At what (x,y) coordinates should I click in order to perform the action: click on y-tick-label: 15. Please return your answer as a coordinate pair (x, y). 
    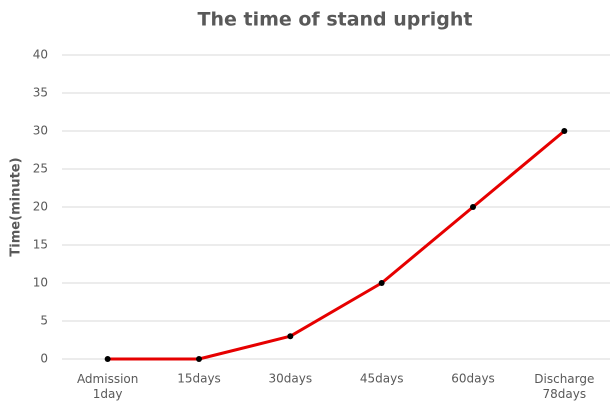
    Looking at the image, I should click on (40, 245).